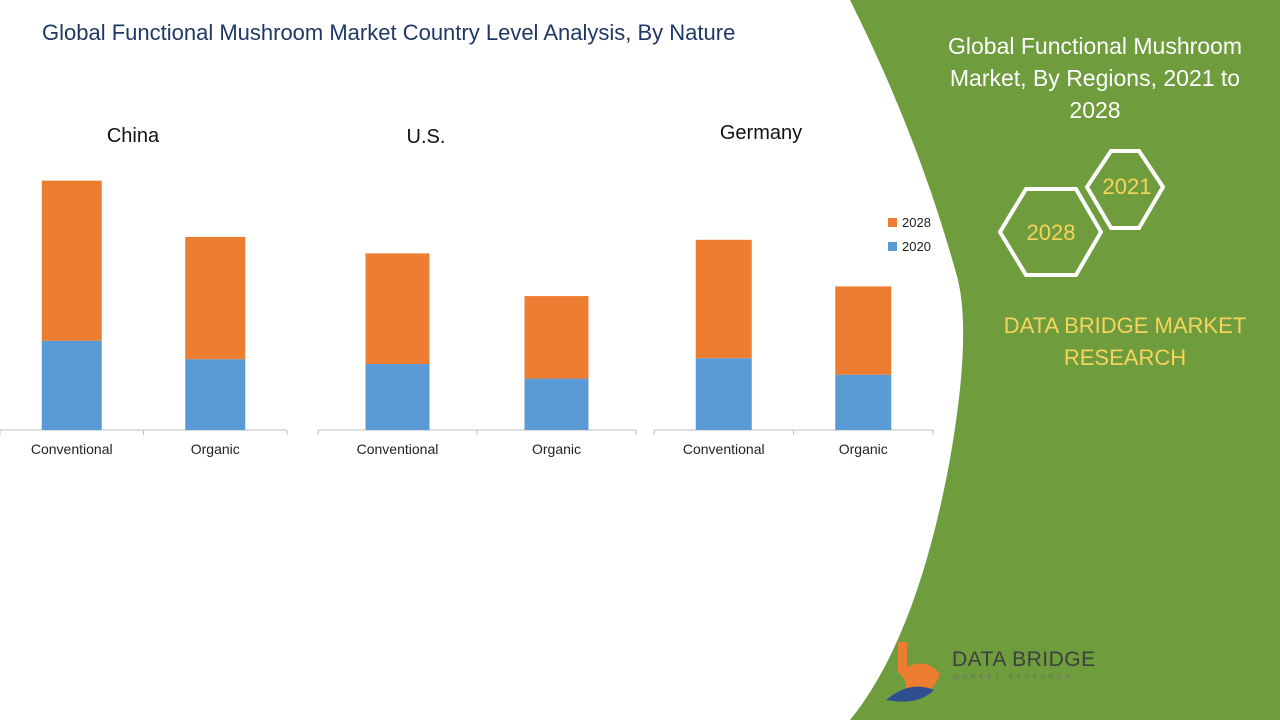 The width and height of the screenshot is (1280, 720). Describe the element at coordinates (144, 291) in the screenshot. I see `chart-china: China Conventional Organic` at that location.